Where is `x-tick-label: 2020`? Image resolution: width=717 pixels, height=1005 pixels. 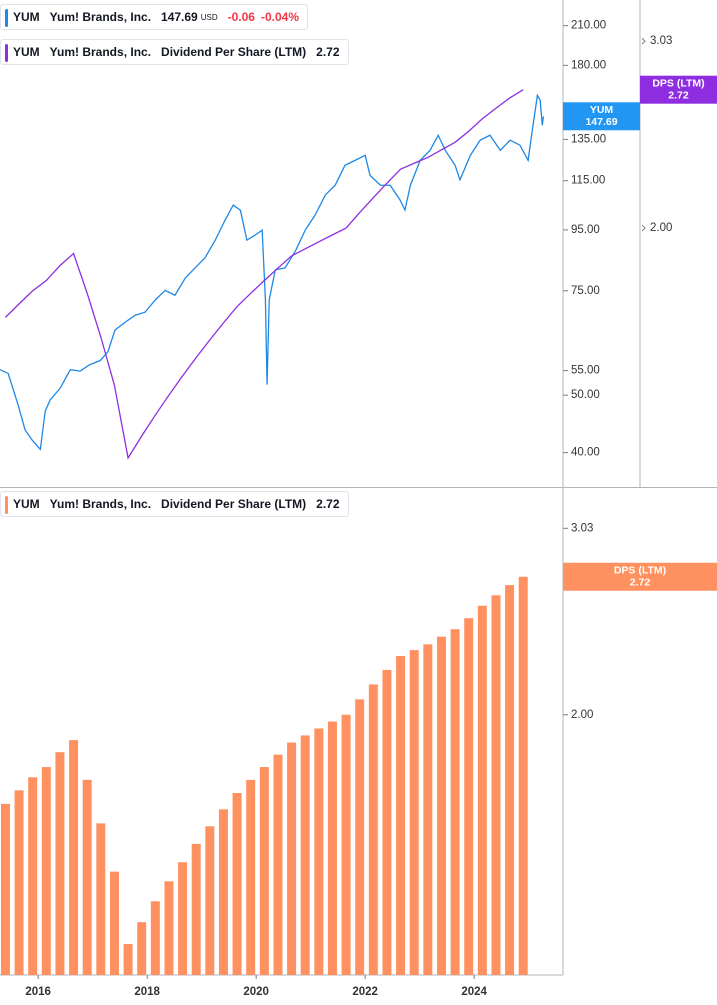
x-tick-label: 2020 is located at coordinates (256, 992).